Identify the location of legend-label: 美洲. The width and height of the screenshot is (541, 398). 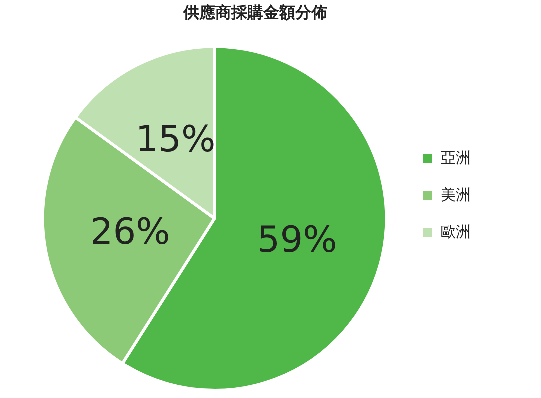
(456, 195).